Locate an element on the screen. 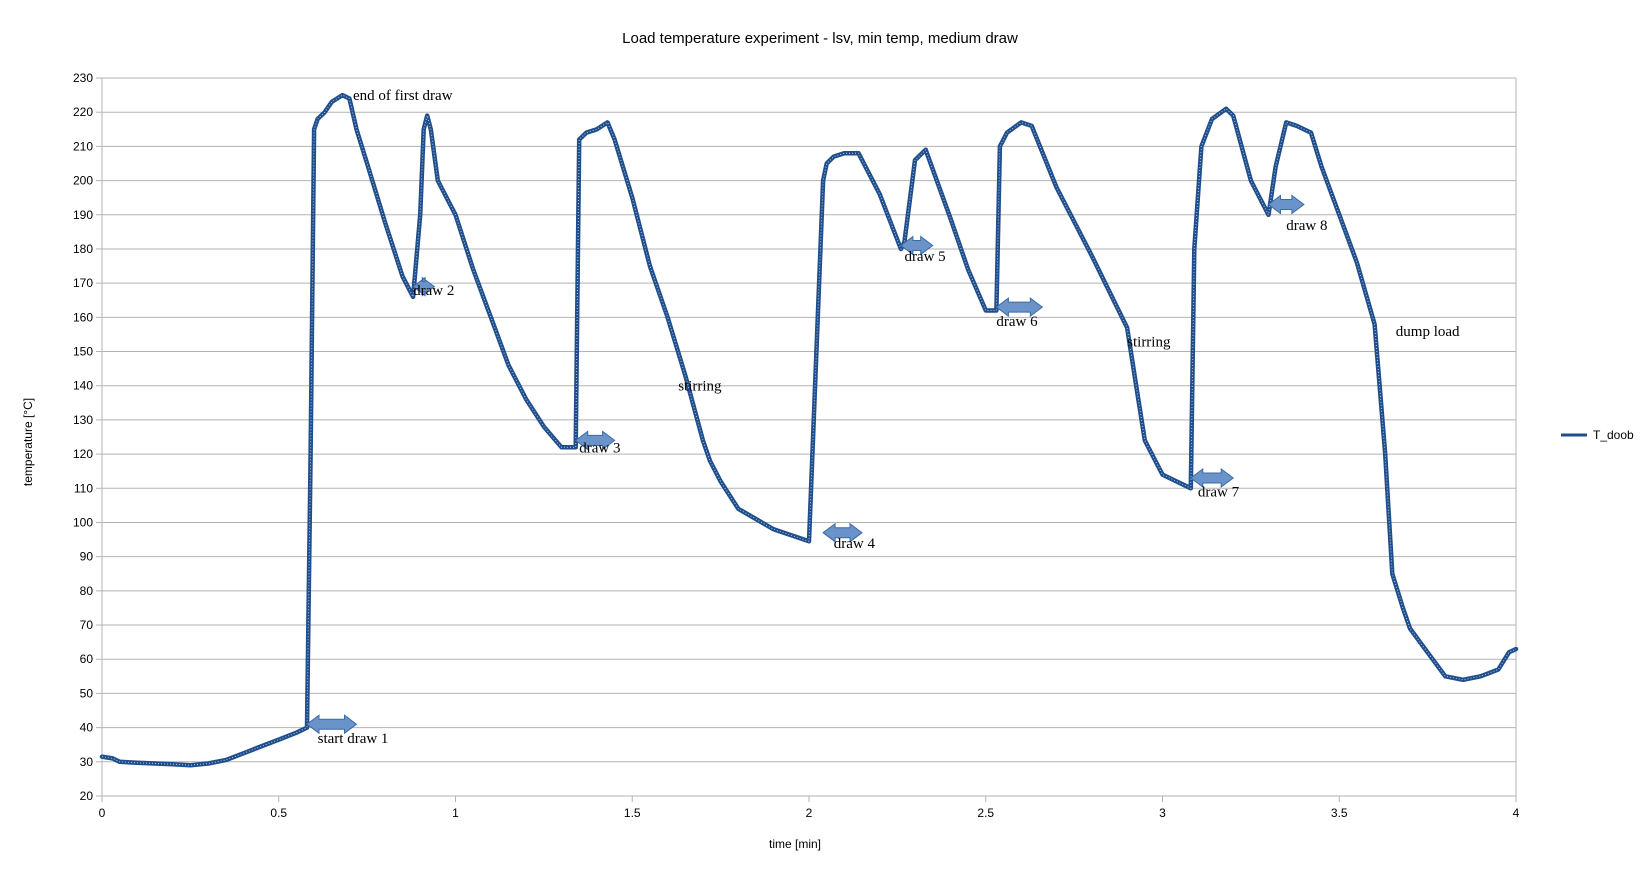 This screenshot has width=1640, height=874. y-tick-label: 220 is located at coordinates (83, 112).